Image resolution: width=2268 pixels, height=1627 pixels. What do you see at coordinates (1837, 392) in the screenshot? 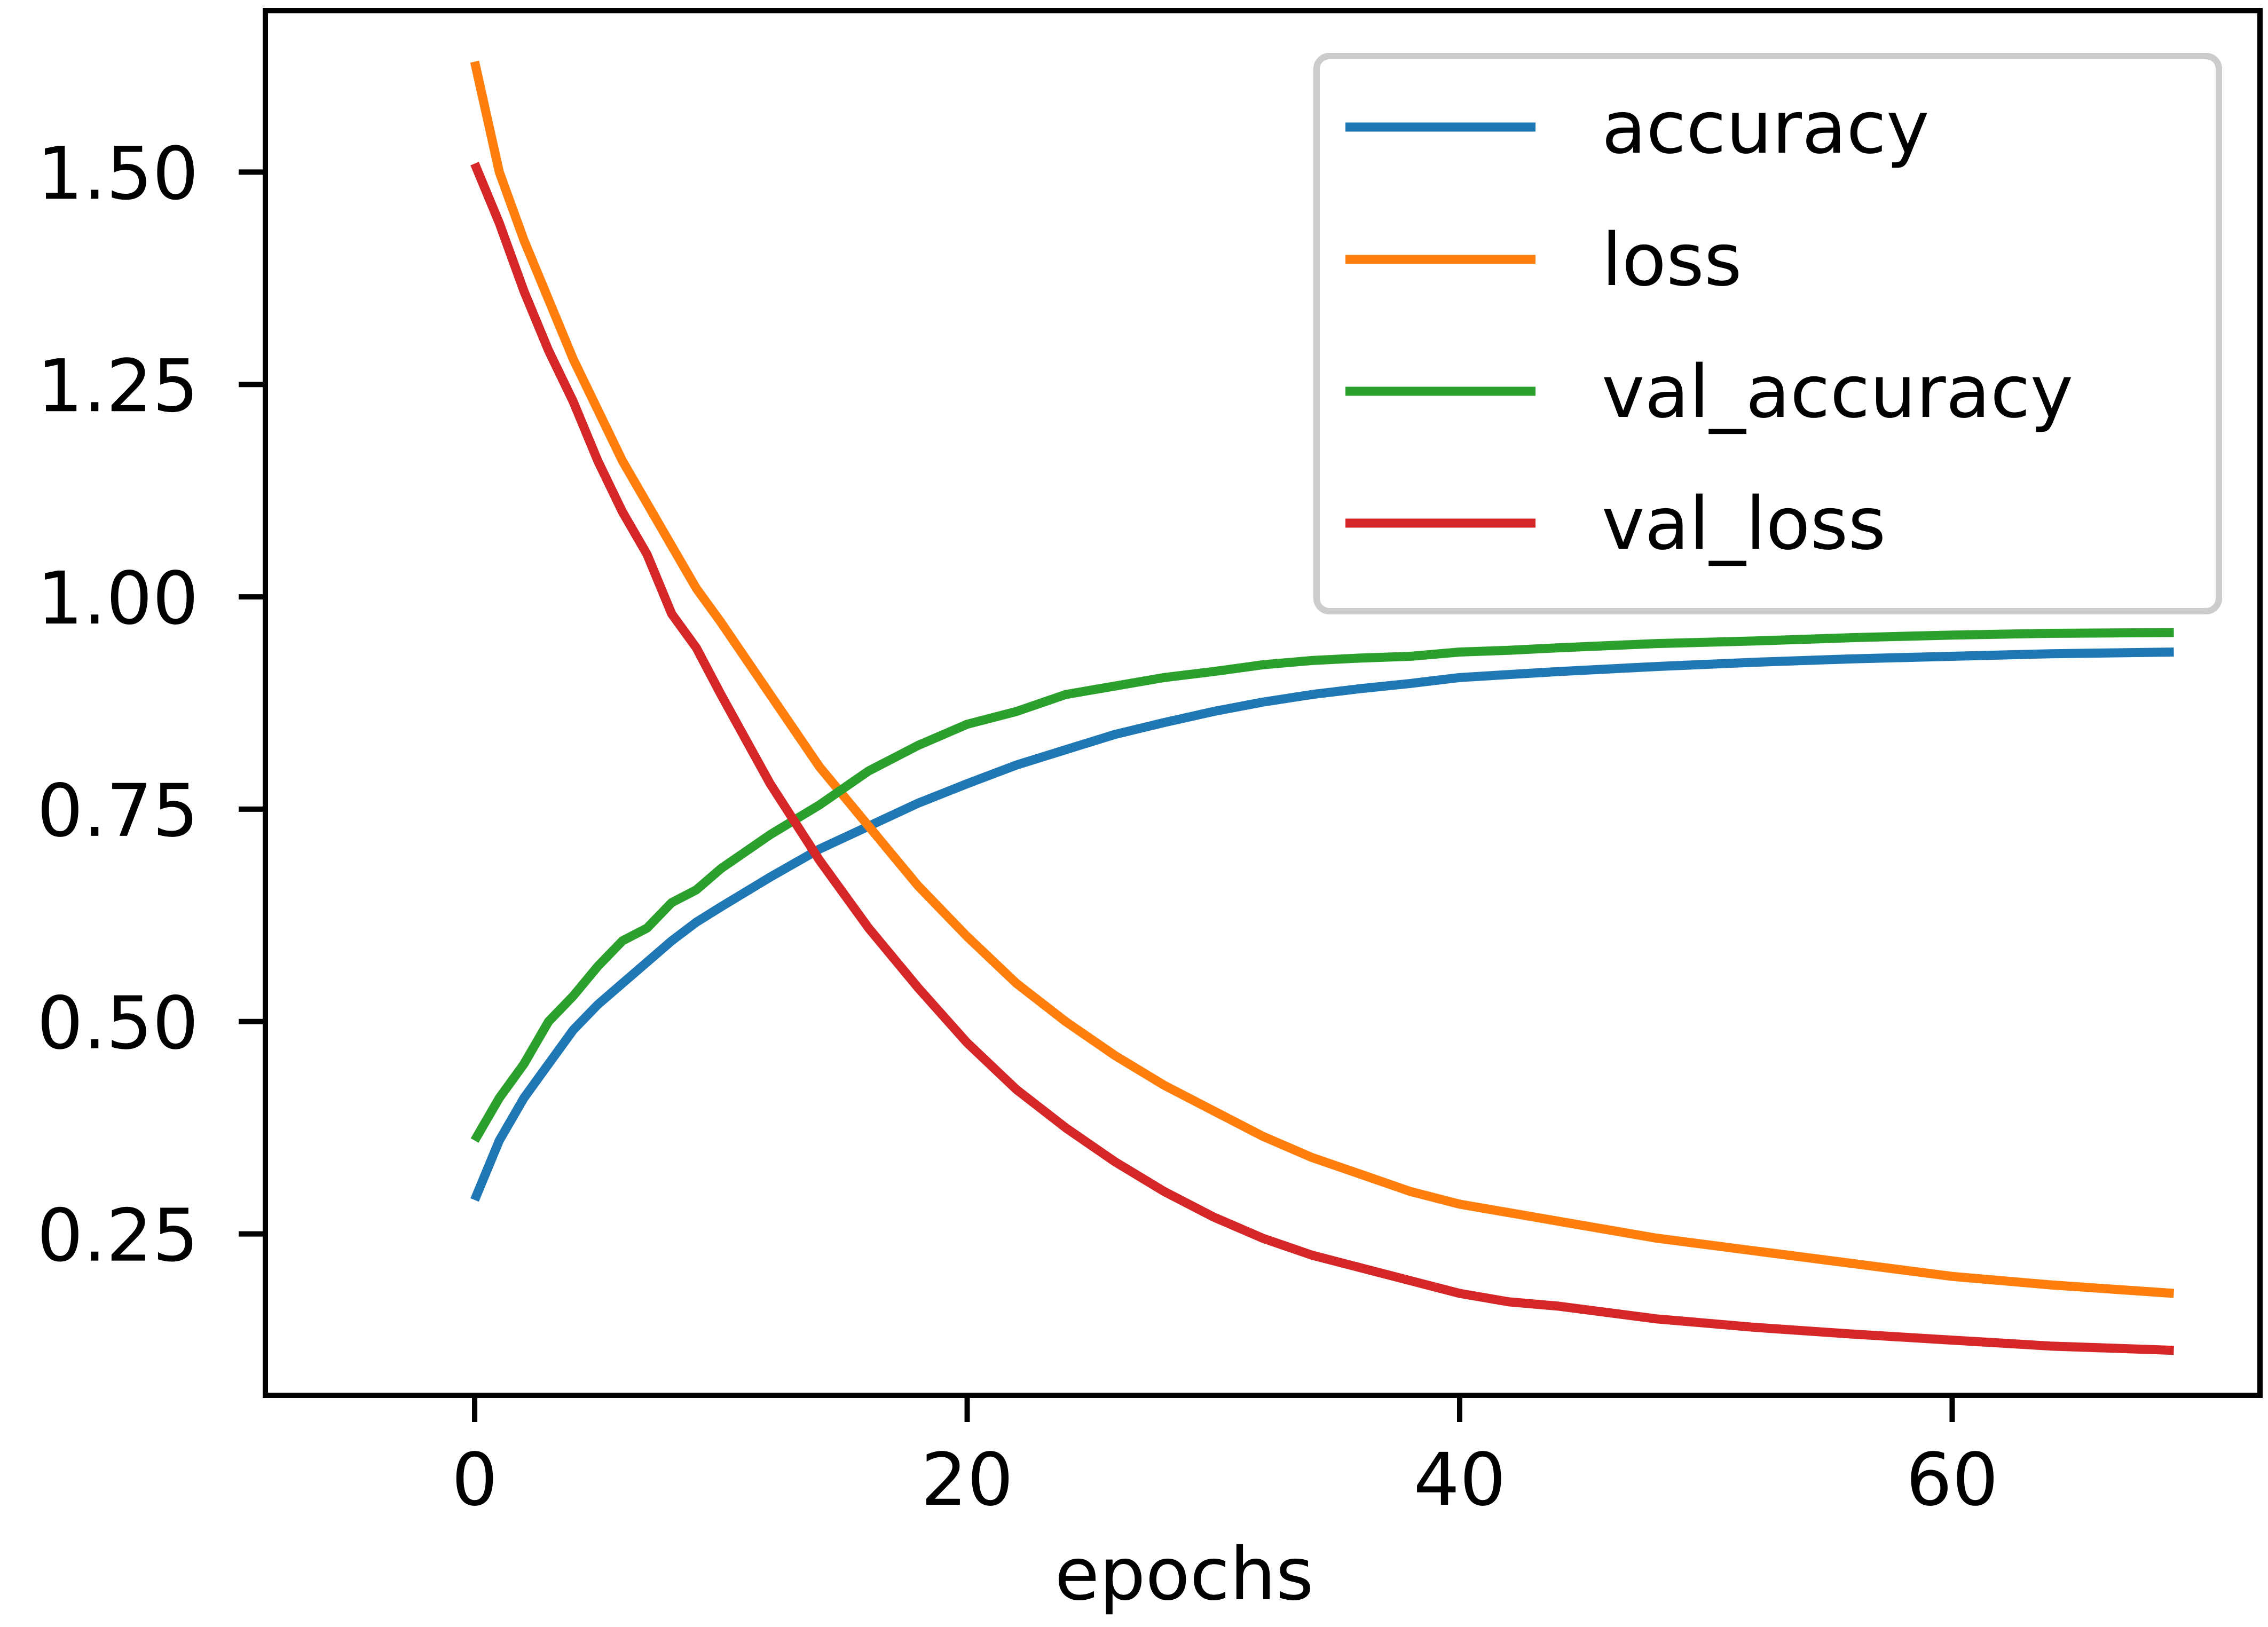
I see `legend-label-val-accuracy: val_accuracy` at bounding box center [1837, 392].